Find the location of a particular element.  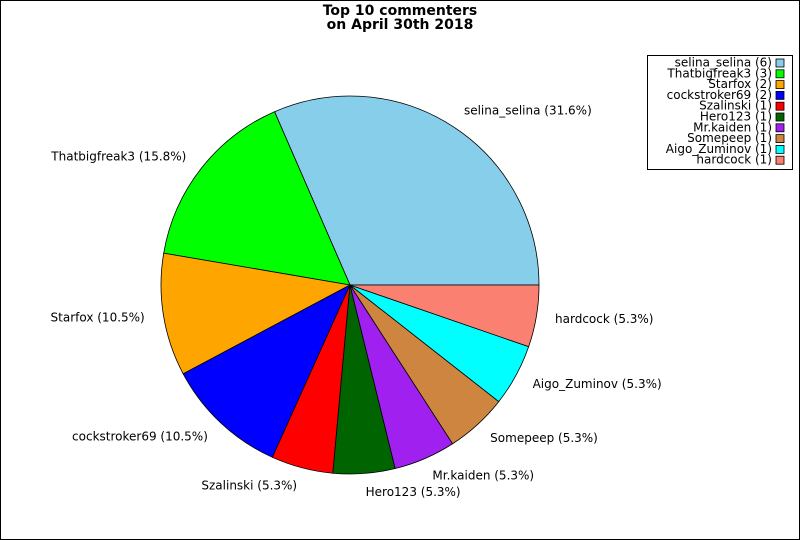

chart-title: on April 30th 2018 is located at coordinates (400, 25).